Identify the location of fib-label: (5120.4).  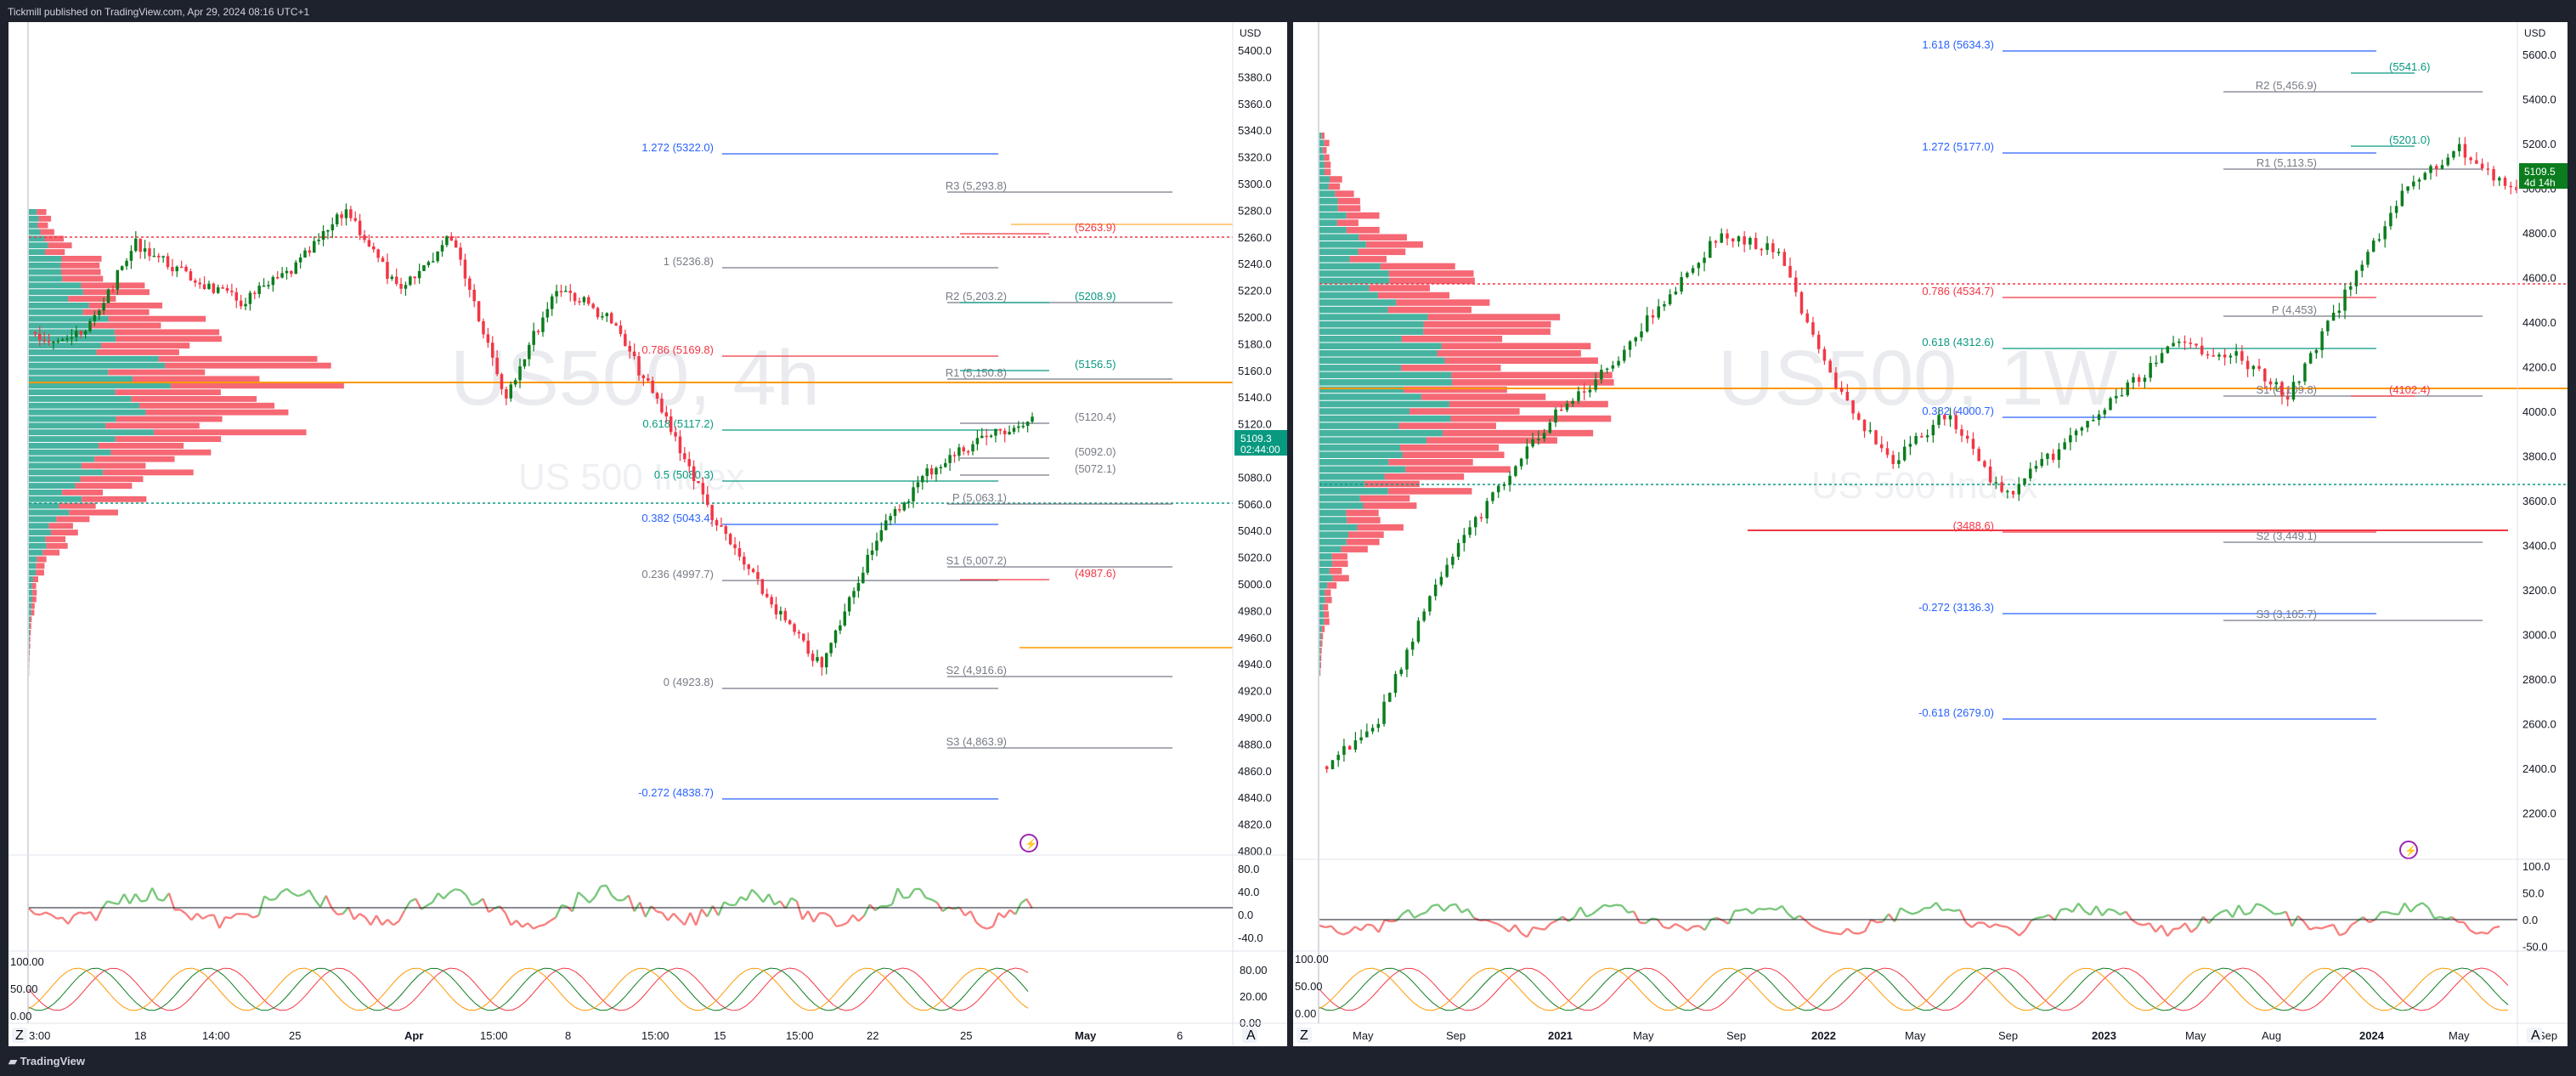
(1095, 417).